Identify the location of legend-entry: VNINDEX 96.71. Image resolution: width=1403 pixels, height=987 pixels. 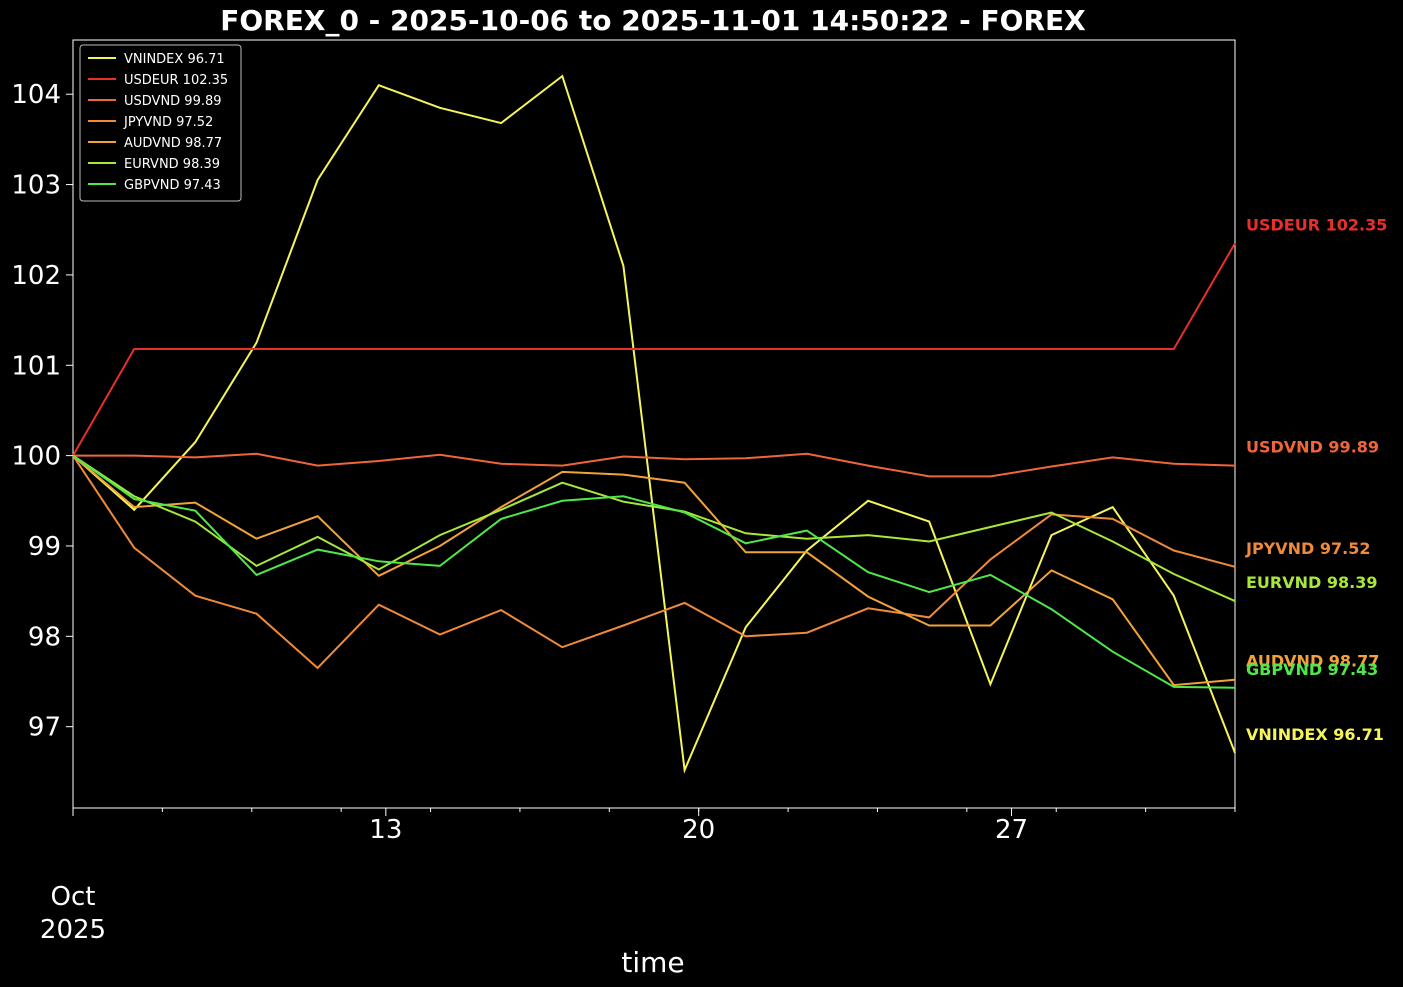
(174, 59).